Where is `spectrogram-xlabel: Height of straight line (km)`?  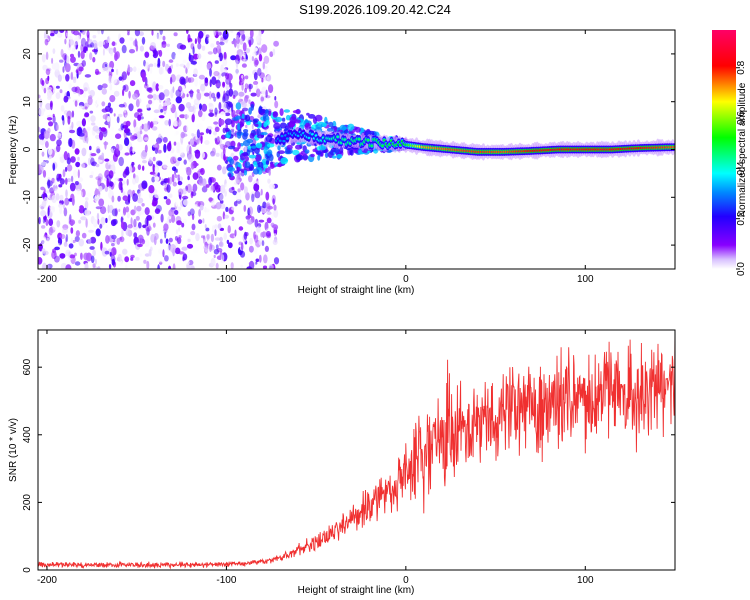 spectrogram-xlabel: Height of straight line (km) is located at coordinates (356, 290).